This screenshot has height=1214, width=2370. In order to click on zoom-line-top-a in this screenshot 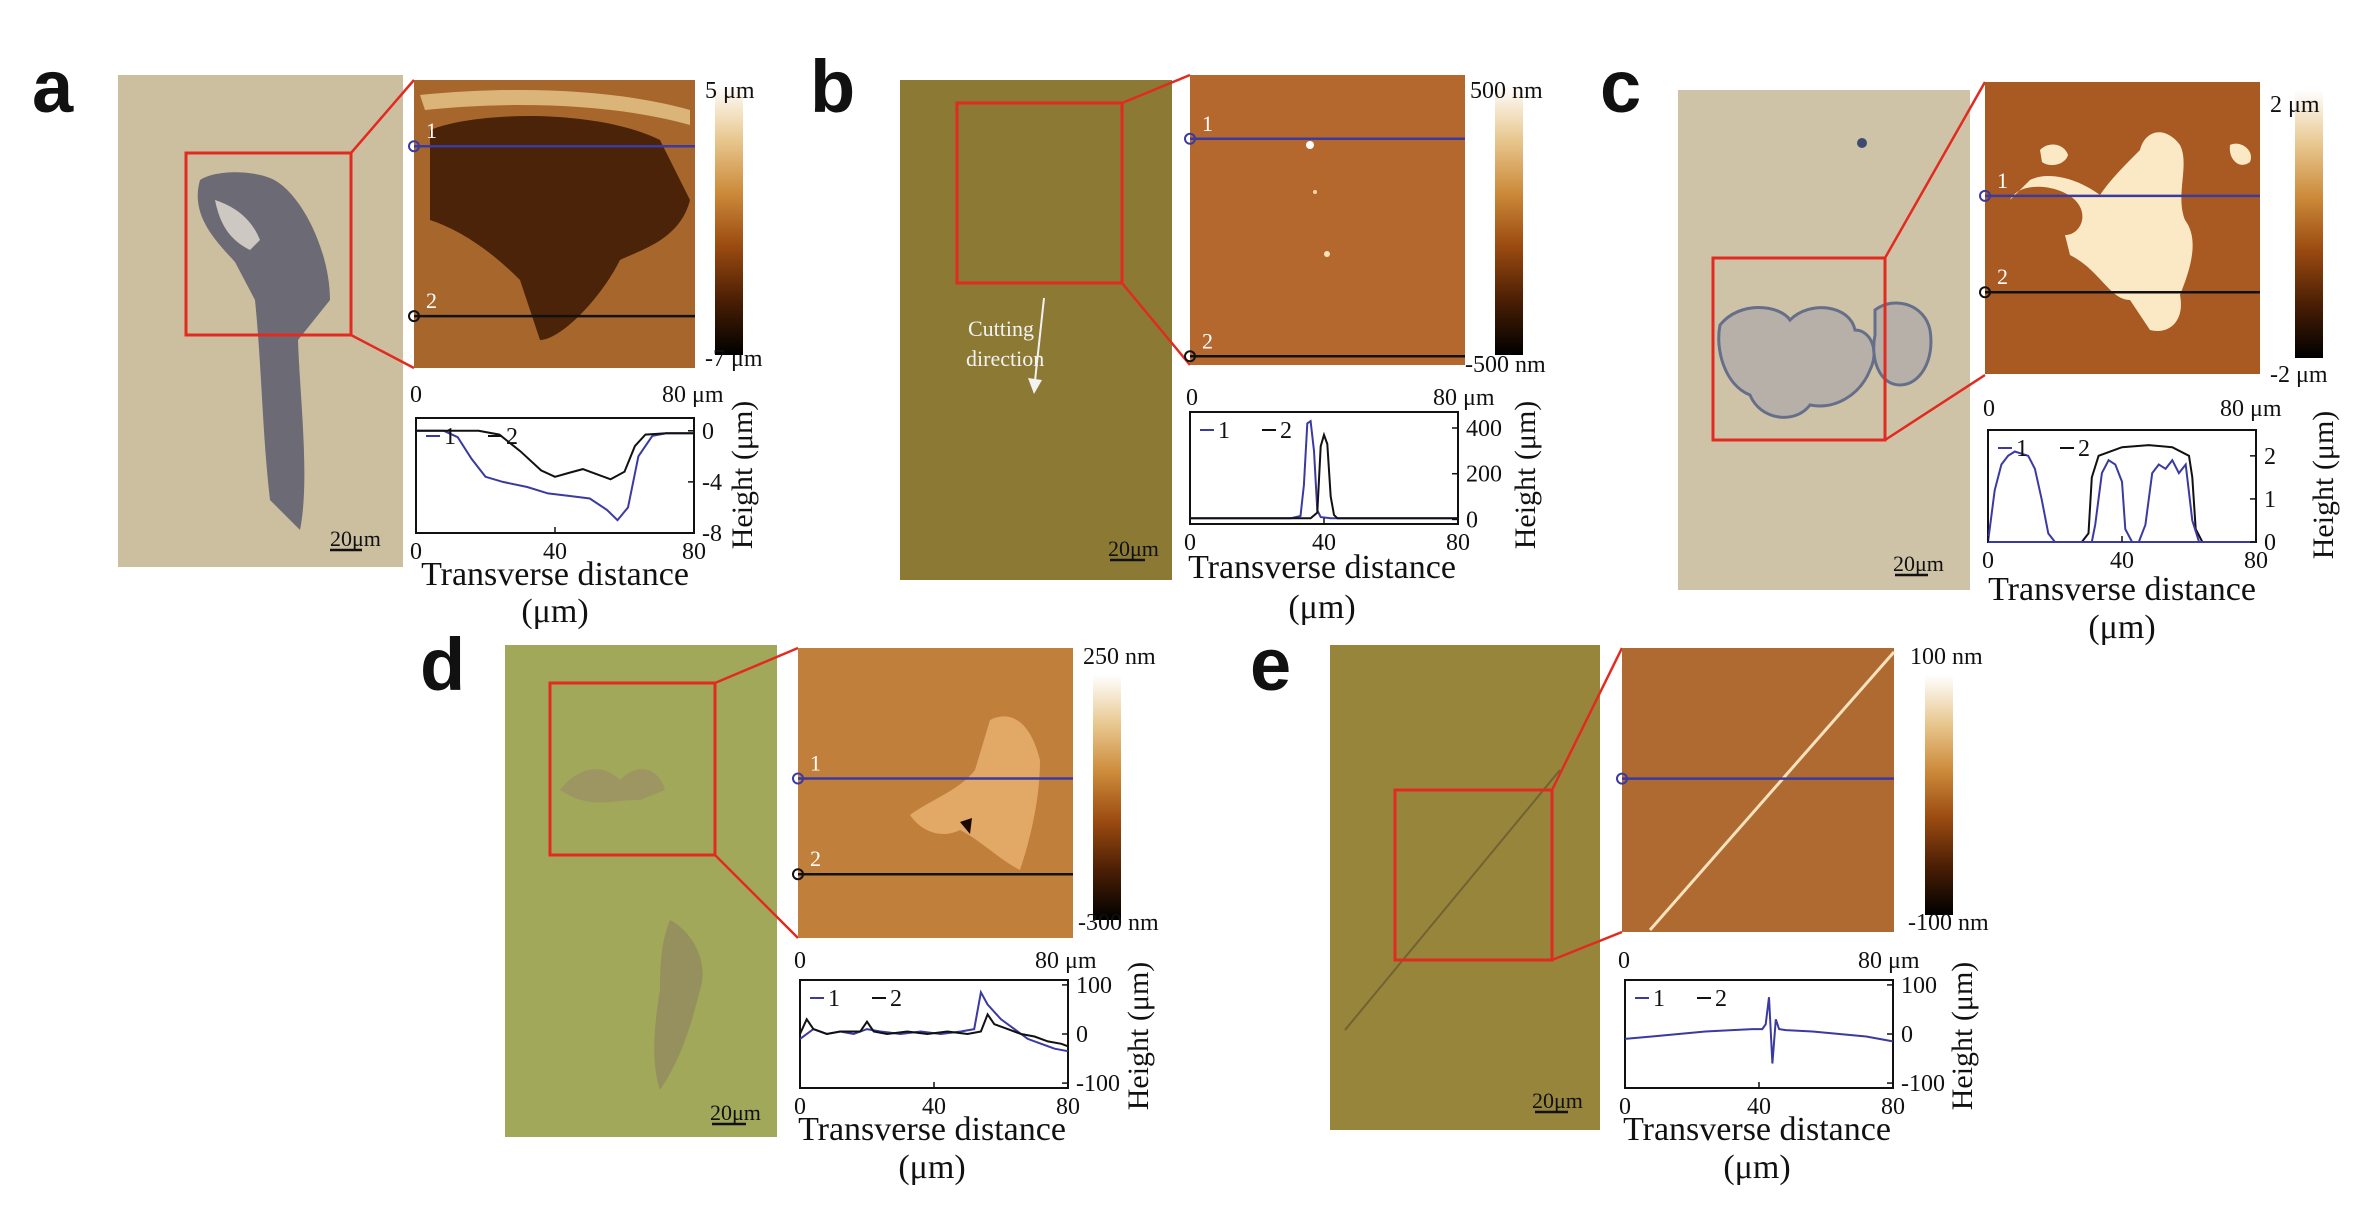, I will do `click(382, 116)`.